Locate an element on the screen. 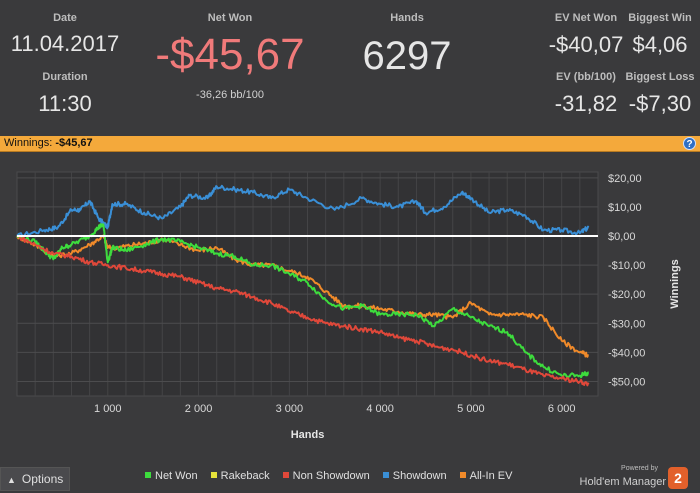  powered-by-text: Powered by is located at coordinates (639, 468).